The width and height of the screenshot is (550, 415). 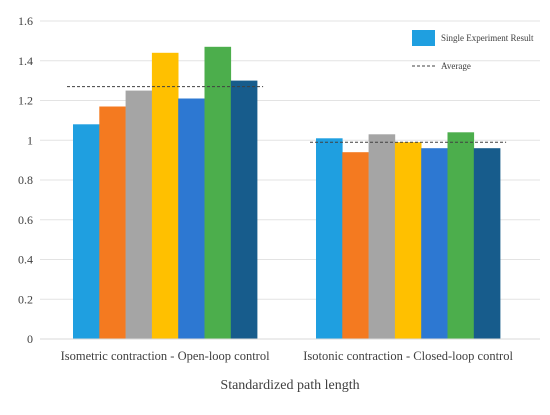 What do you see at coordinates (30, 140) in the screenshot?
I see `y-tick-label: 1` at bounding box center [30, 140].